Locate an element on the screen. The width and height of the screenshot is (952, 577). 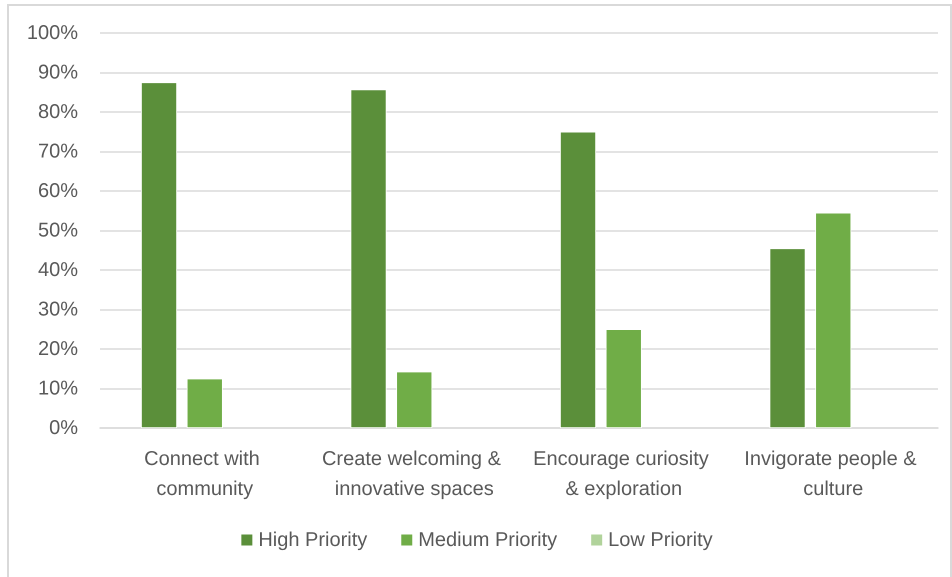
y-tick-label: 20% is located at coordinates (58, 349).